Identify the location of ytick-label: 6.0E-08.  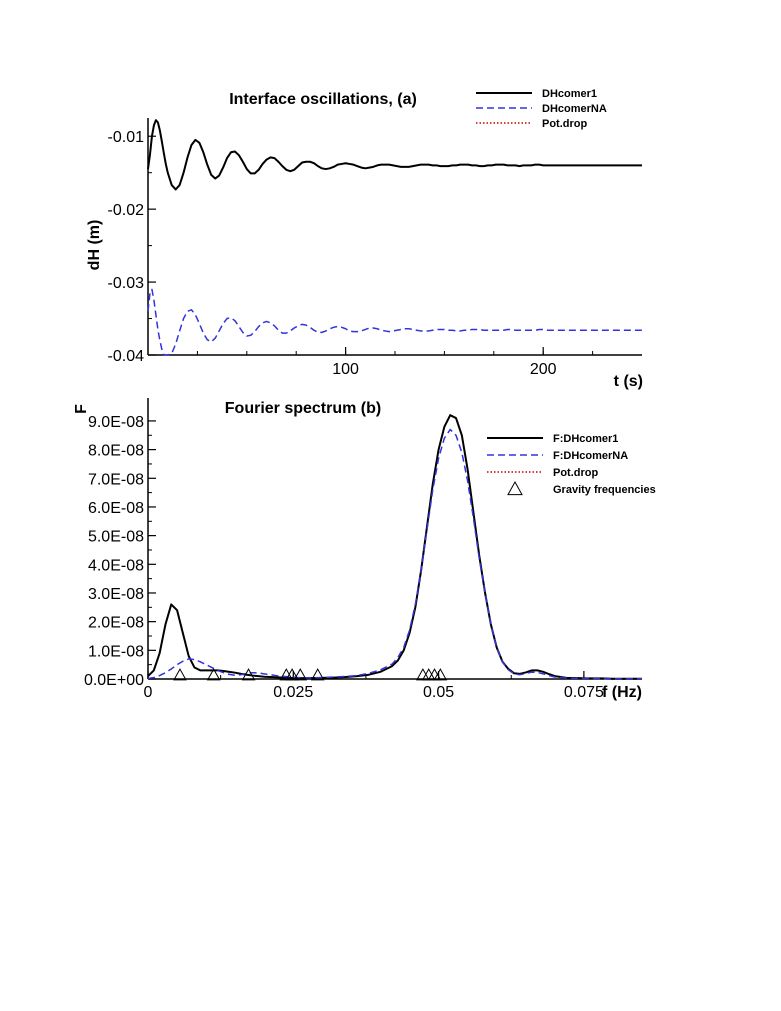
(116, 508).